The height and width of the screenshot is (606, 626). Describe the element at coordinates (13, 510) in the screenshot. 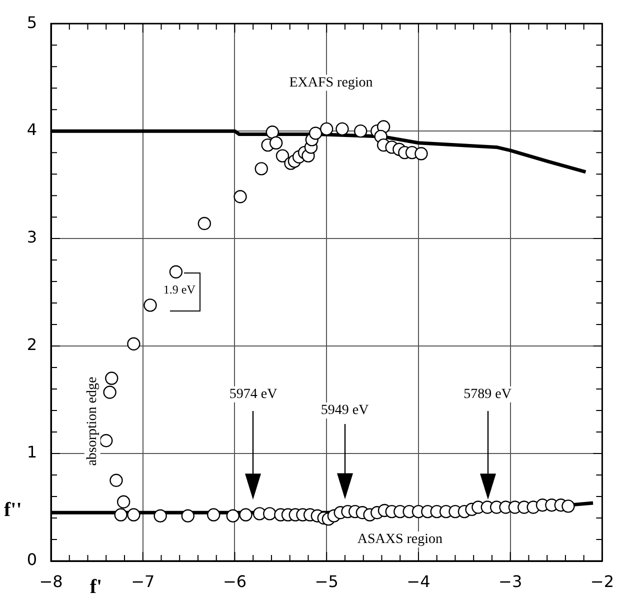

I see `y-axis-title: f''` at that location.